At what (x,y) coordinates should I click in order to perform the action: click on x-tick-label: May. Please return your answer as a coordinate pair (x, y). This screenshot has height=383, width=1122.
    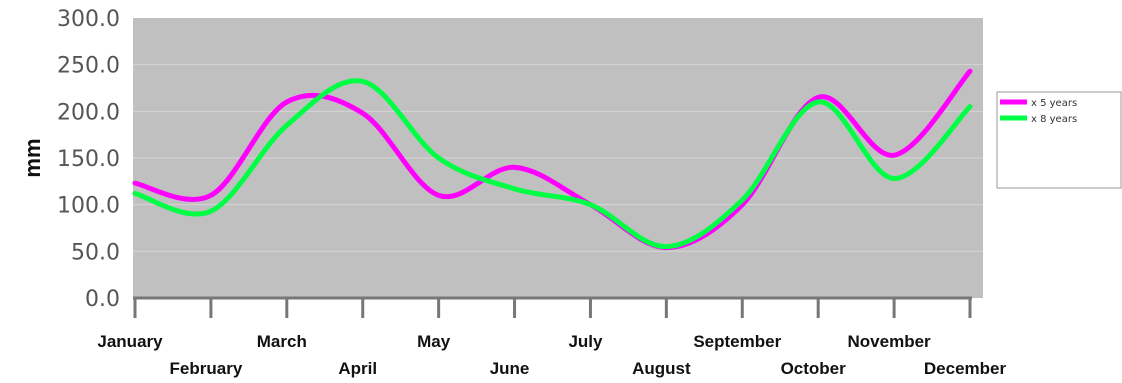
    Looking at the image, I should click on (434, 341).